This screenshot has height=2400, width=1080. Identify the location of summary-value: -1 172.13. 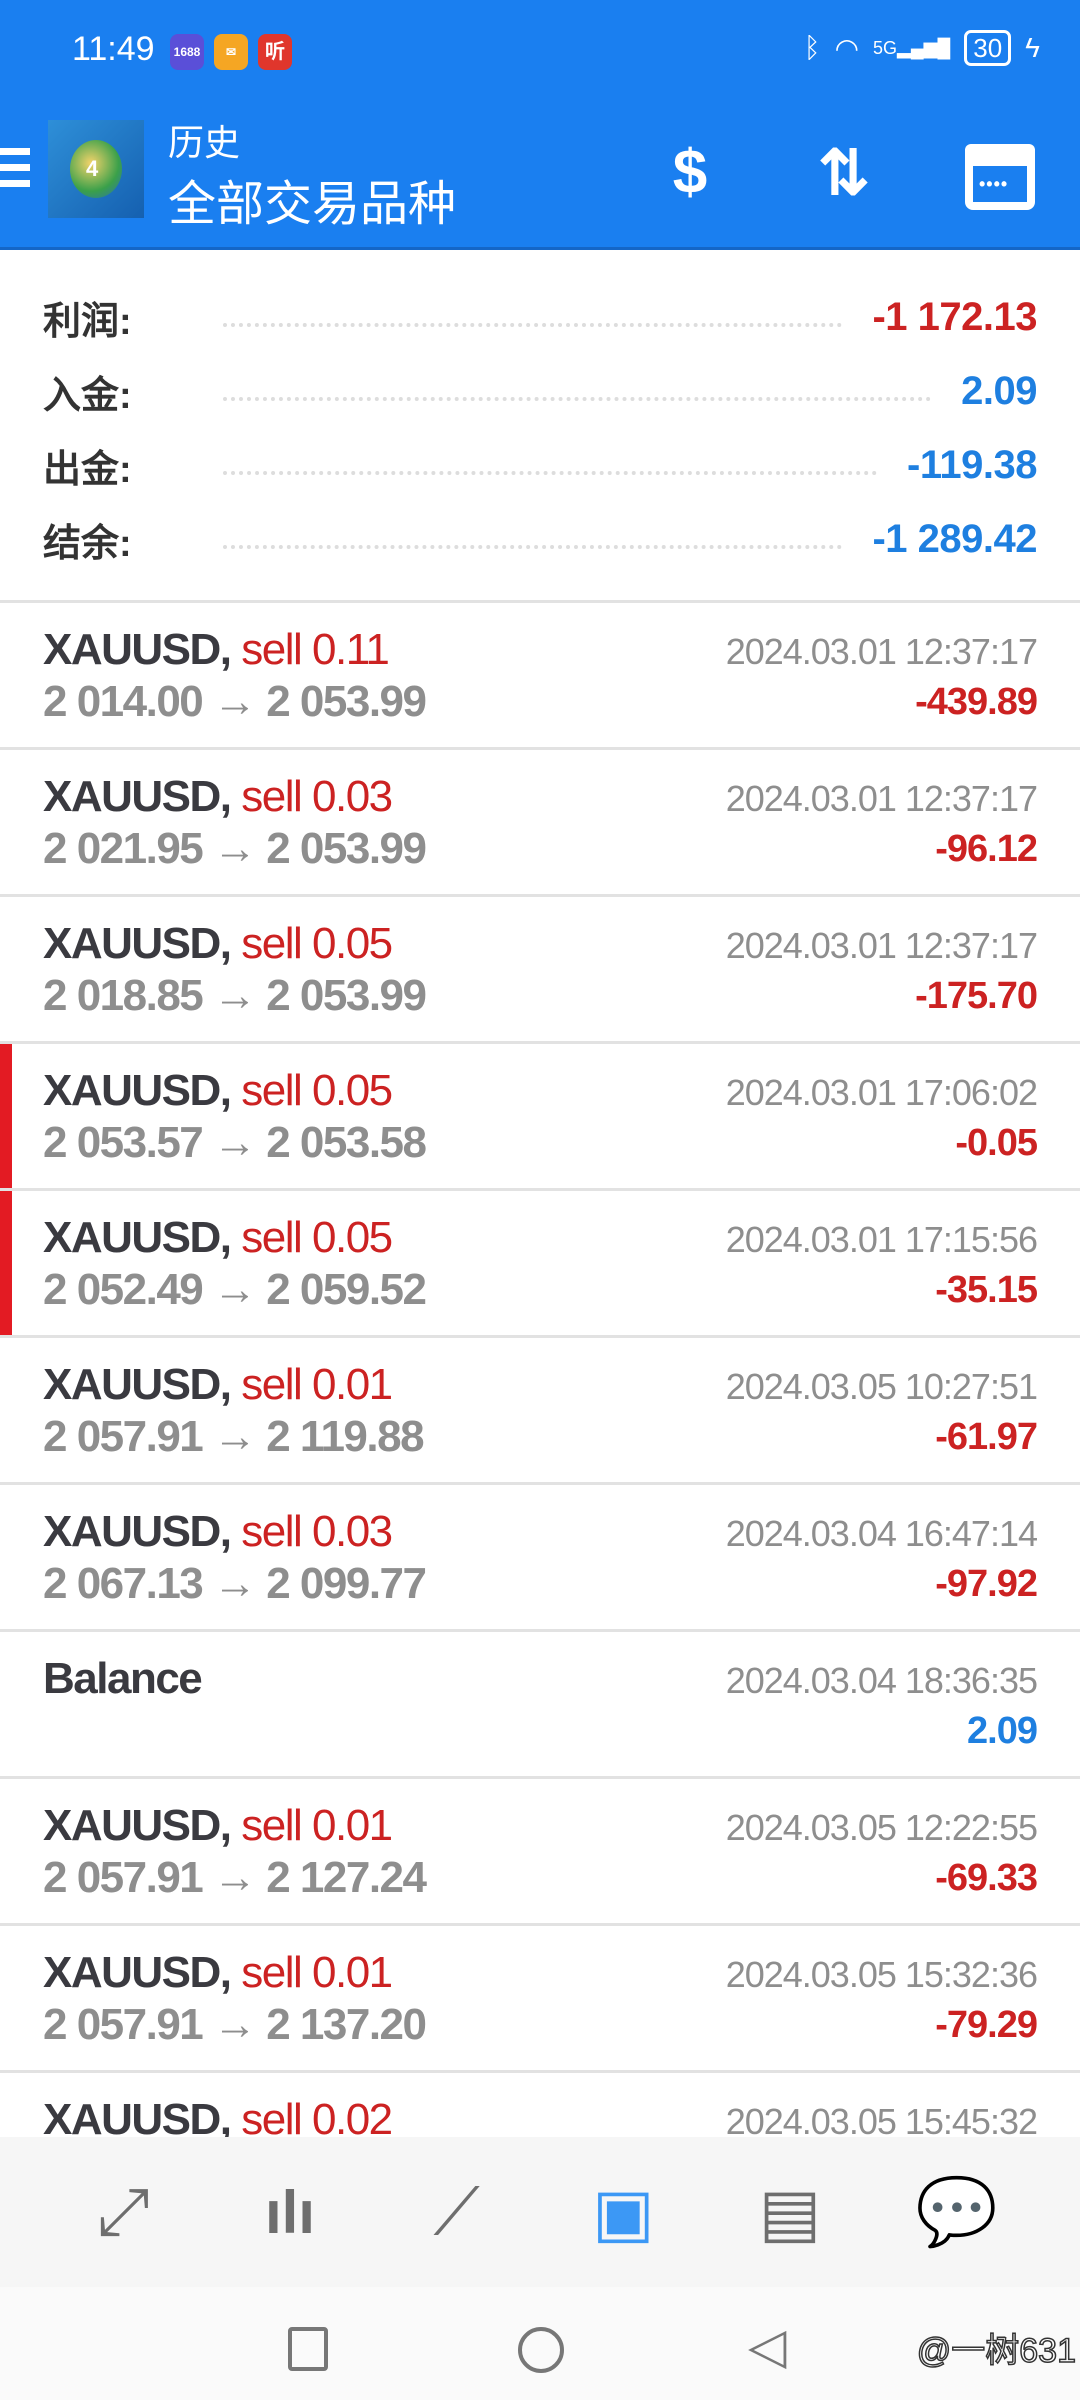
(954, 316).